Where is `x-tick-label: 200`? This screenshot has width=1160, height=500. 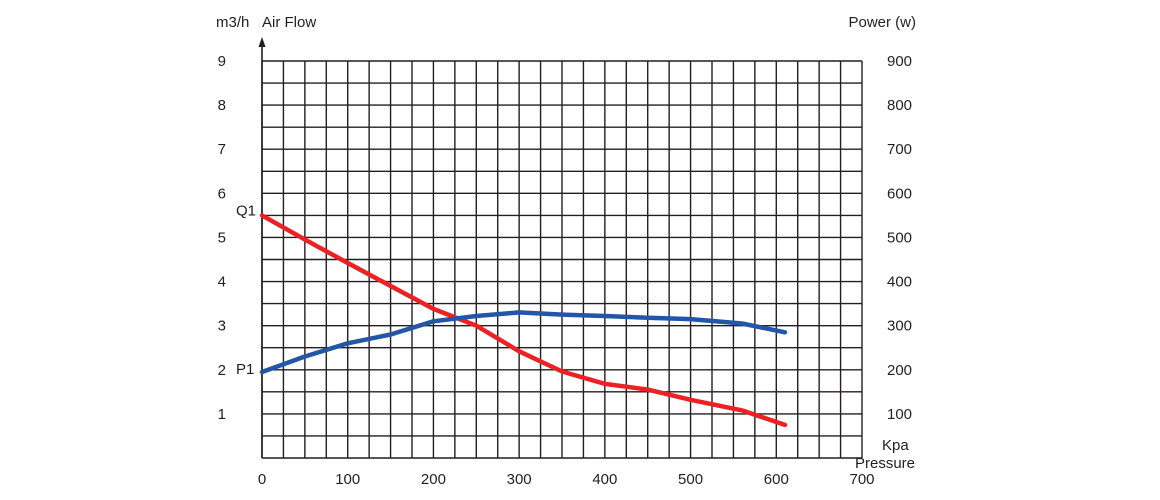 x-tick-label: 200 is located at coordinates (433, 479).